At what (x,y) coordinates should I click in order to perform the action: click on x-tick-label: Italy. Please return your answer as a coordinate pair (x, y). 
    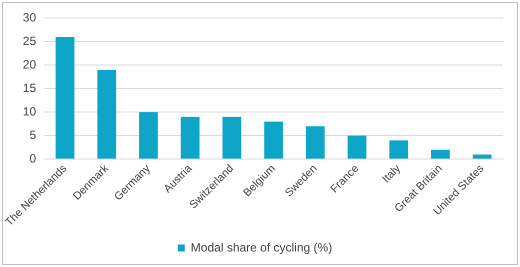
    Looking at the image, I should click on (392, 174).